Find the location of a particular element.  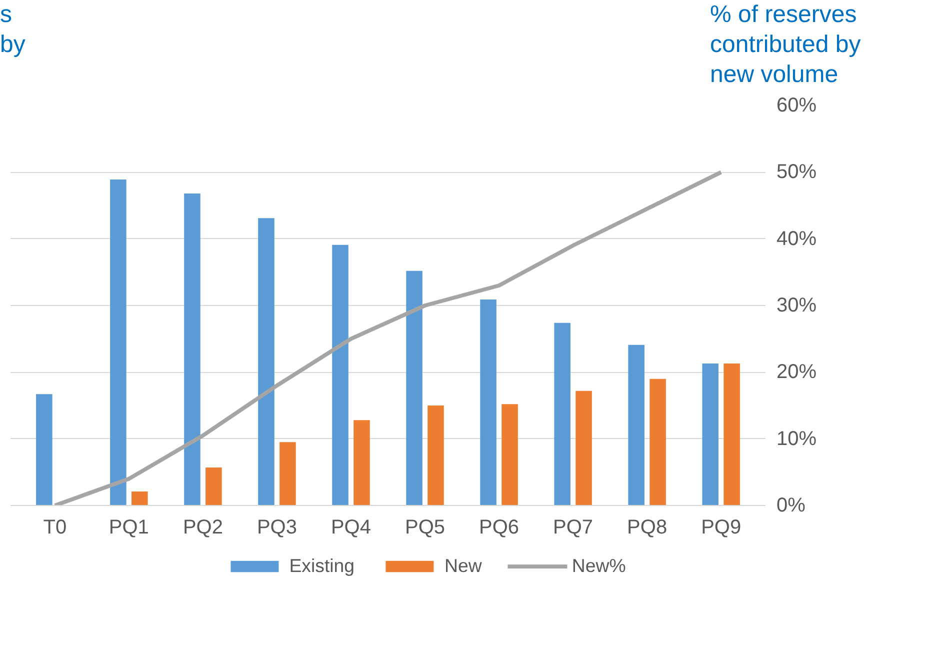

x-tick-label: PQ2 is located at coordinates (202, 527).